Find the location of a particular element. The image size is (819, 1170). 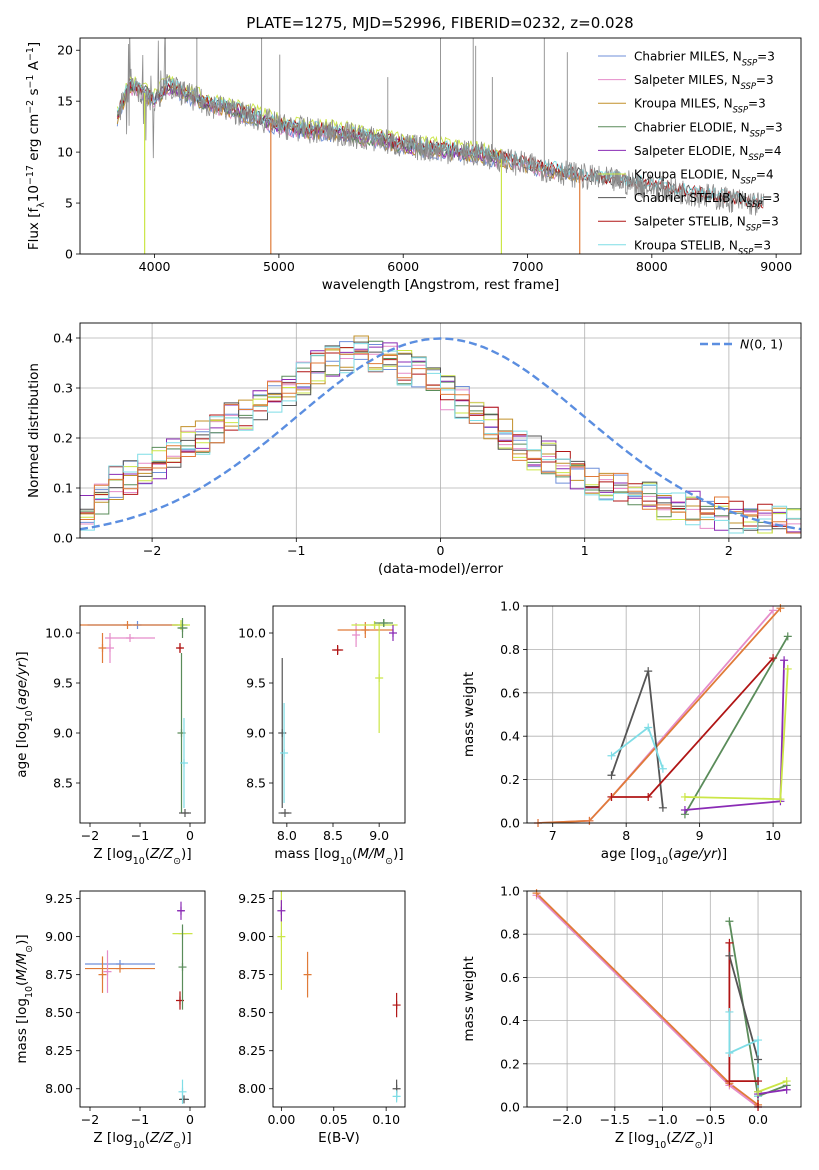

plot-area is located at coordinates (440, 146).